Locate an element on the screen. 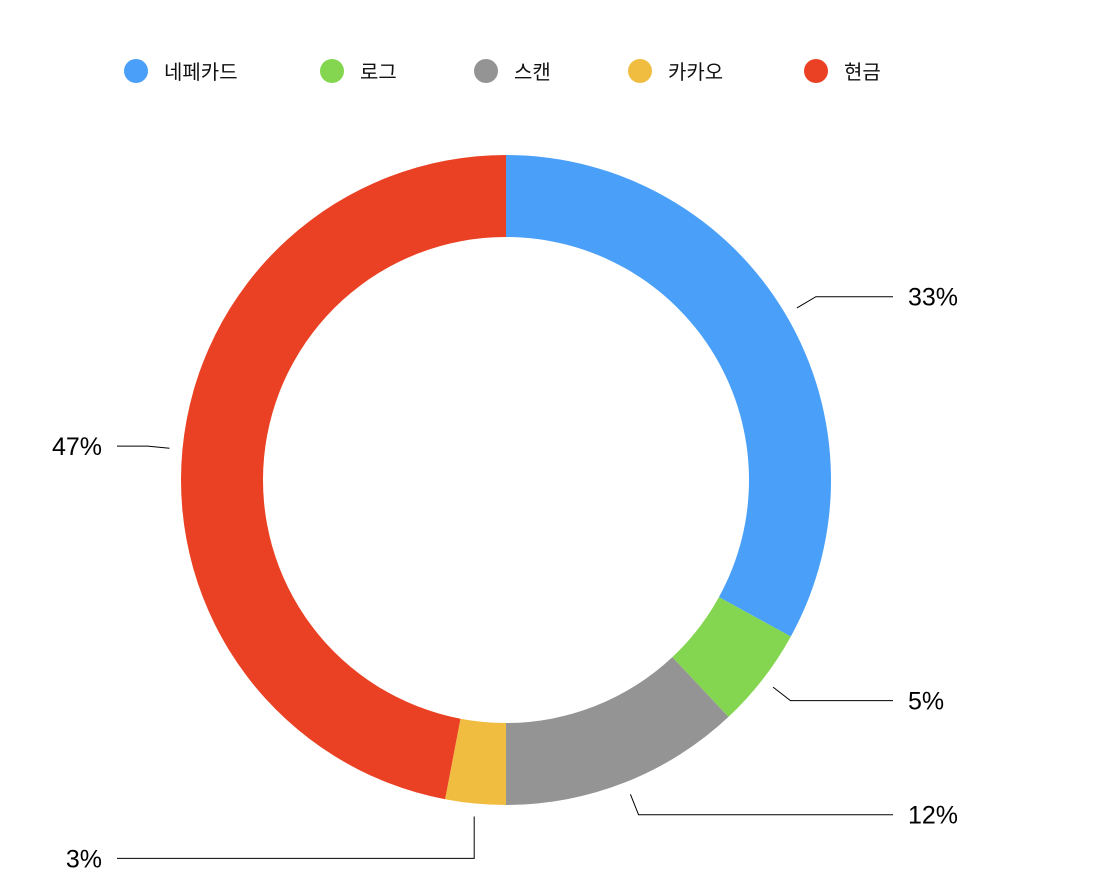 The width and height of the screenshot is (1098, 882). data-label: 3% is located at coordinates (84, 859).